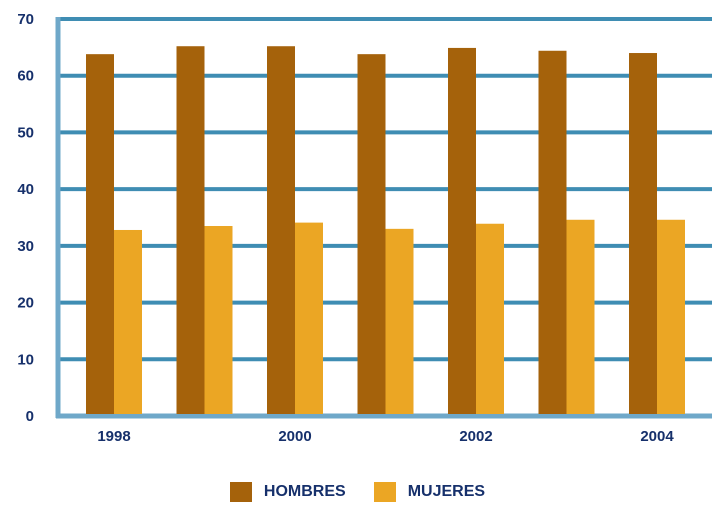  Describe the element at coordinates (25, 246) in the screenshot. I see `y-tick-label-30: 30` at that location.